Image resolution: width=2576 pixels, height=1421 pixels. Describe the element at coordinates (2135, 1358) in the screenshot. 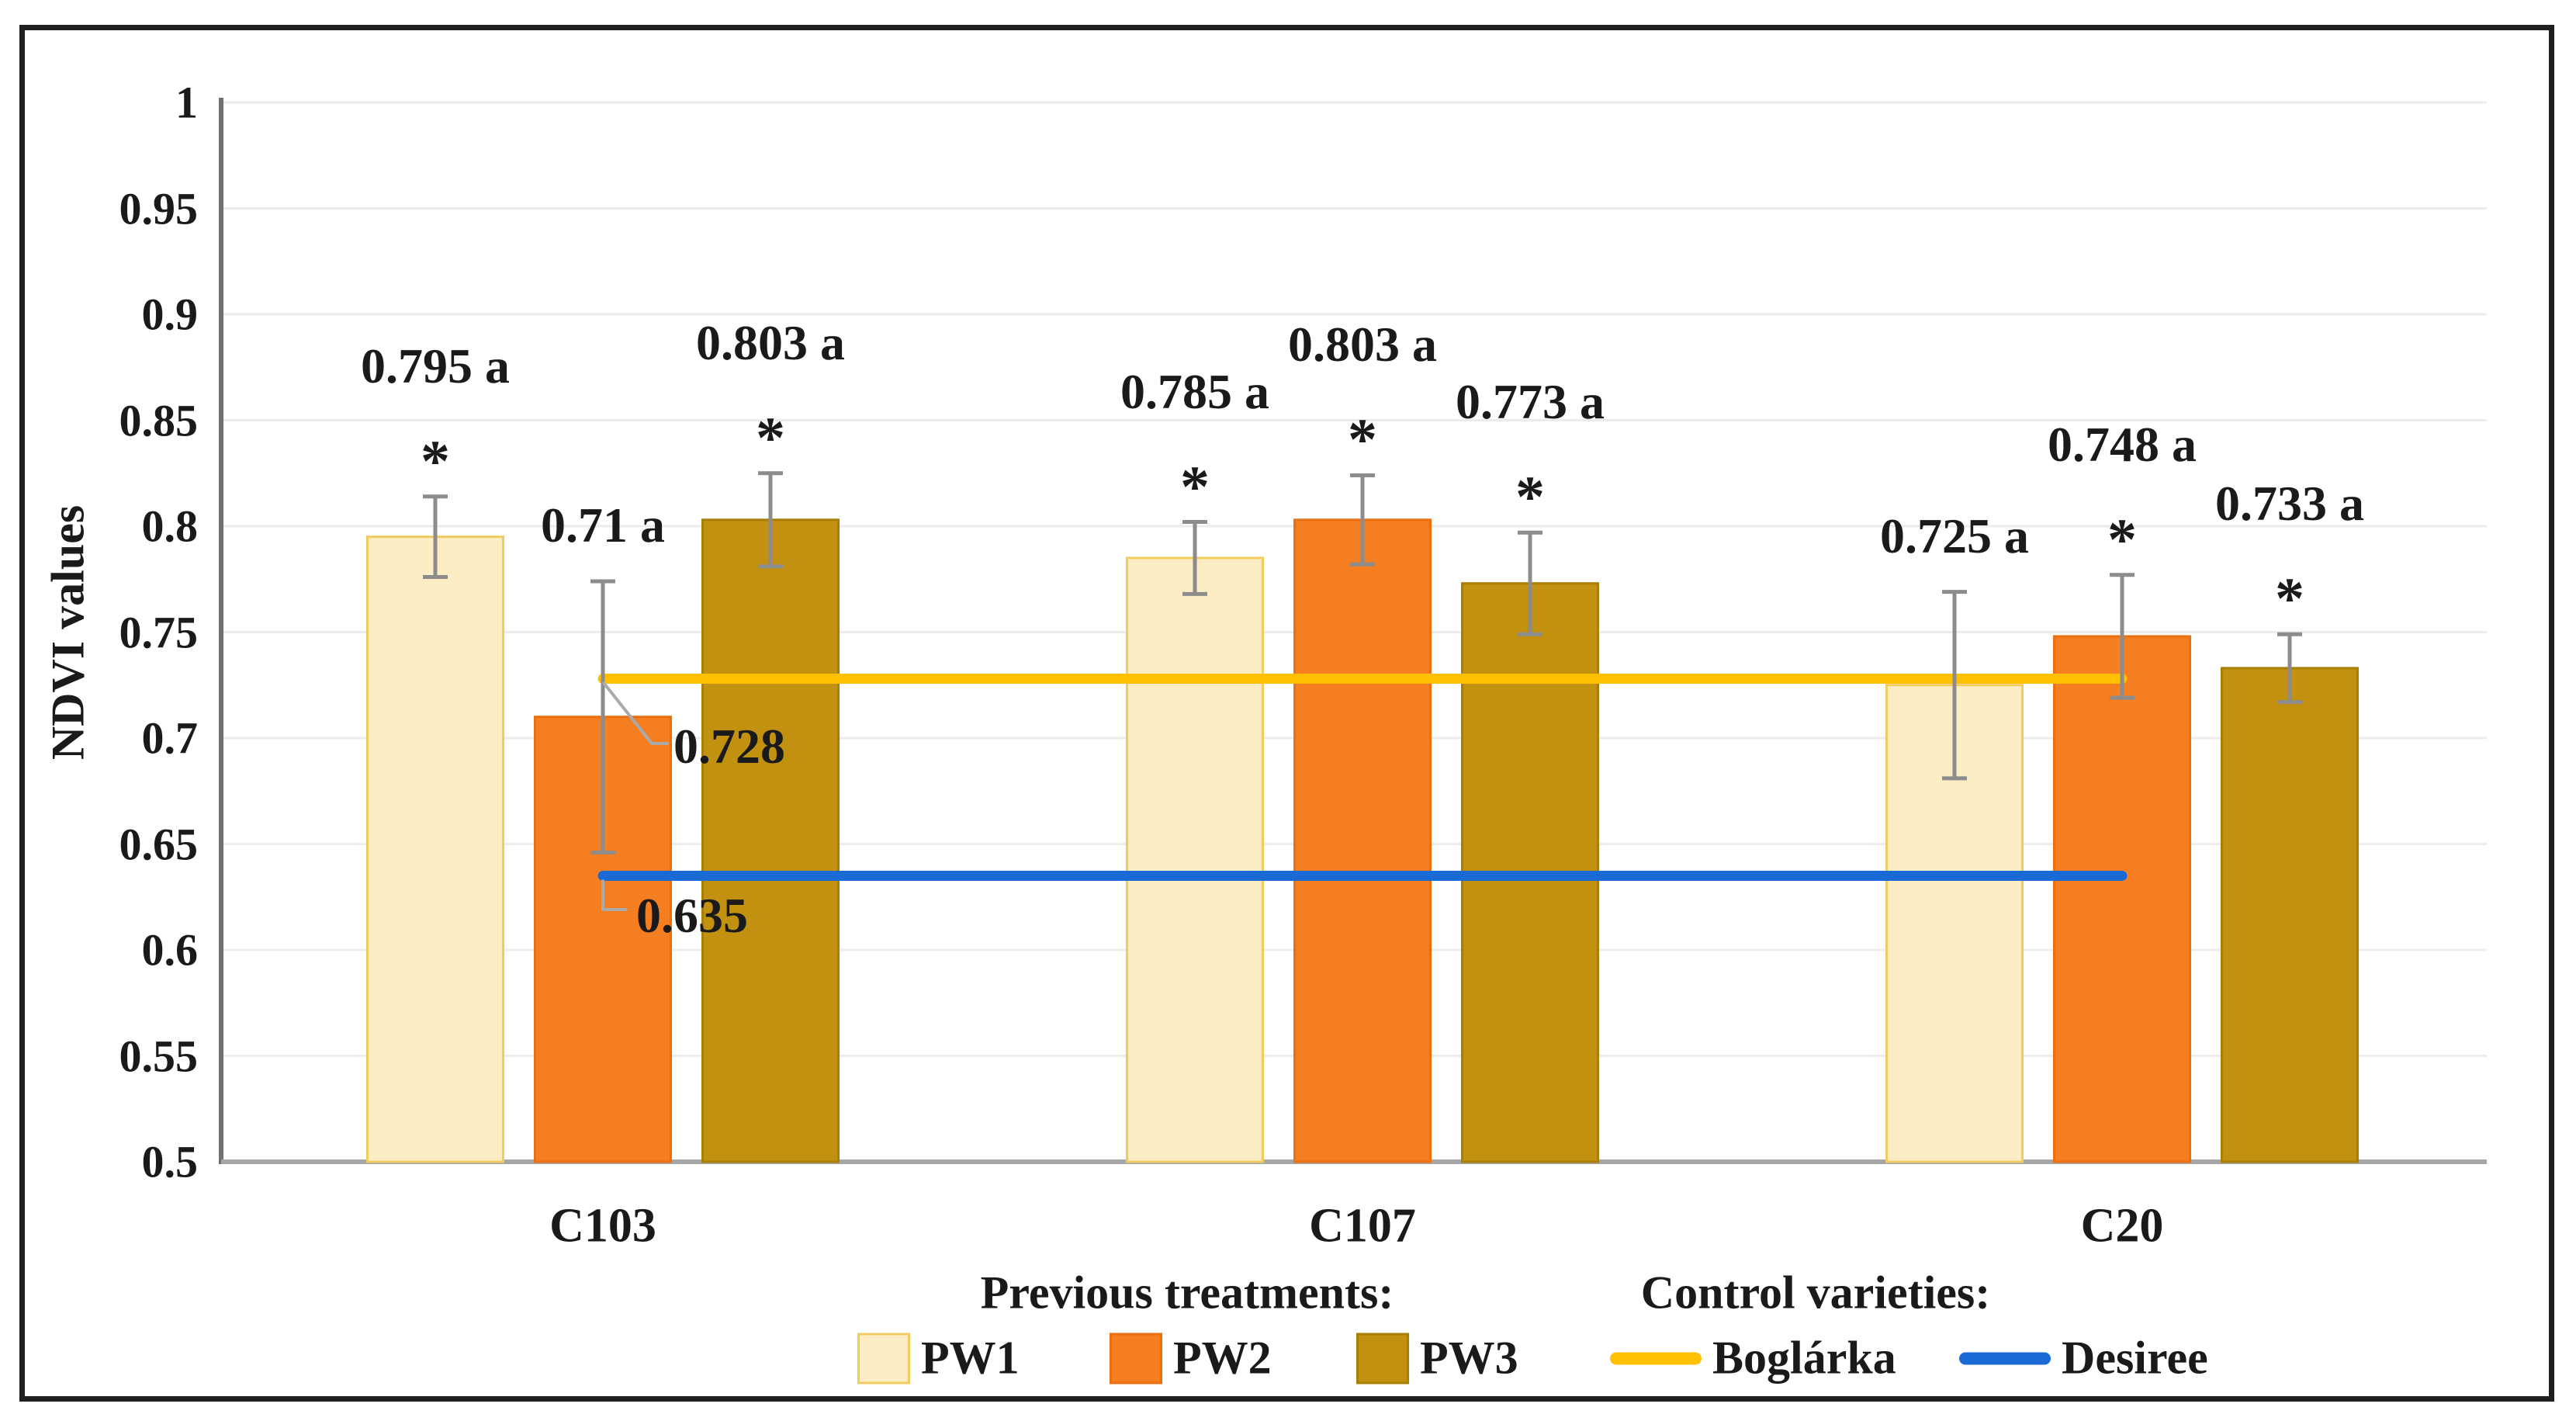

I see `legend-label: Desiree` at that location.